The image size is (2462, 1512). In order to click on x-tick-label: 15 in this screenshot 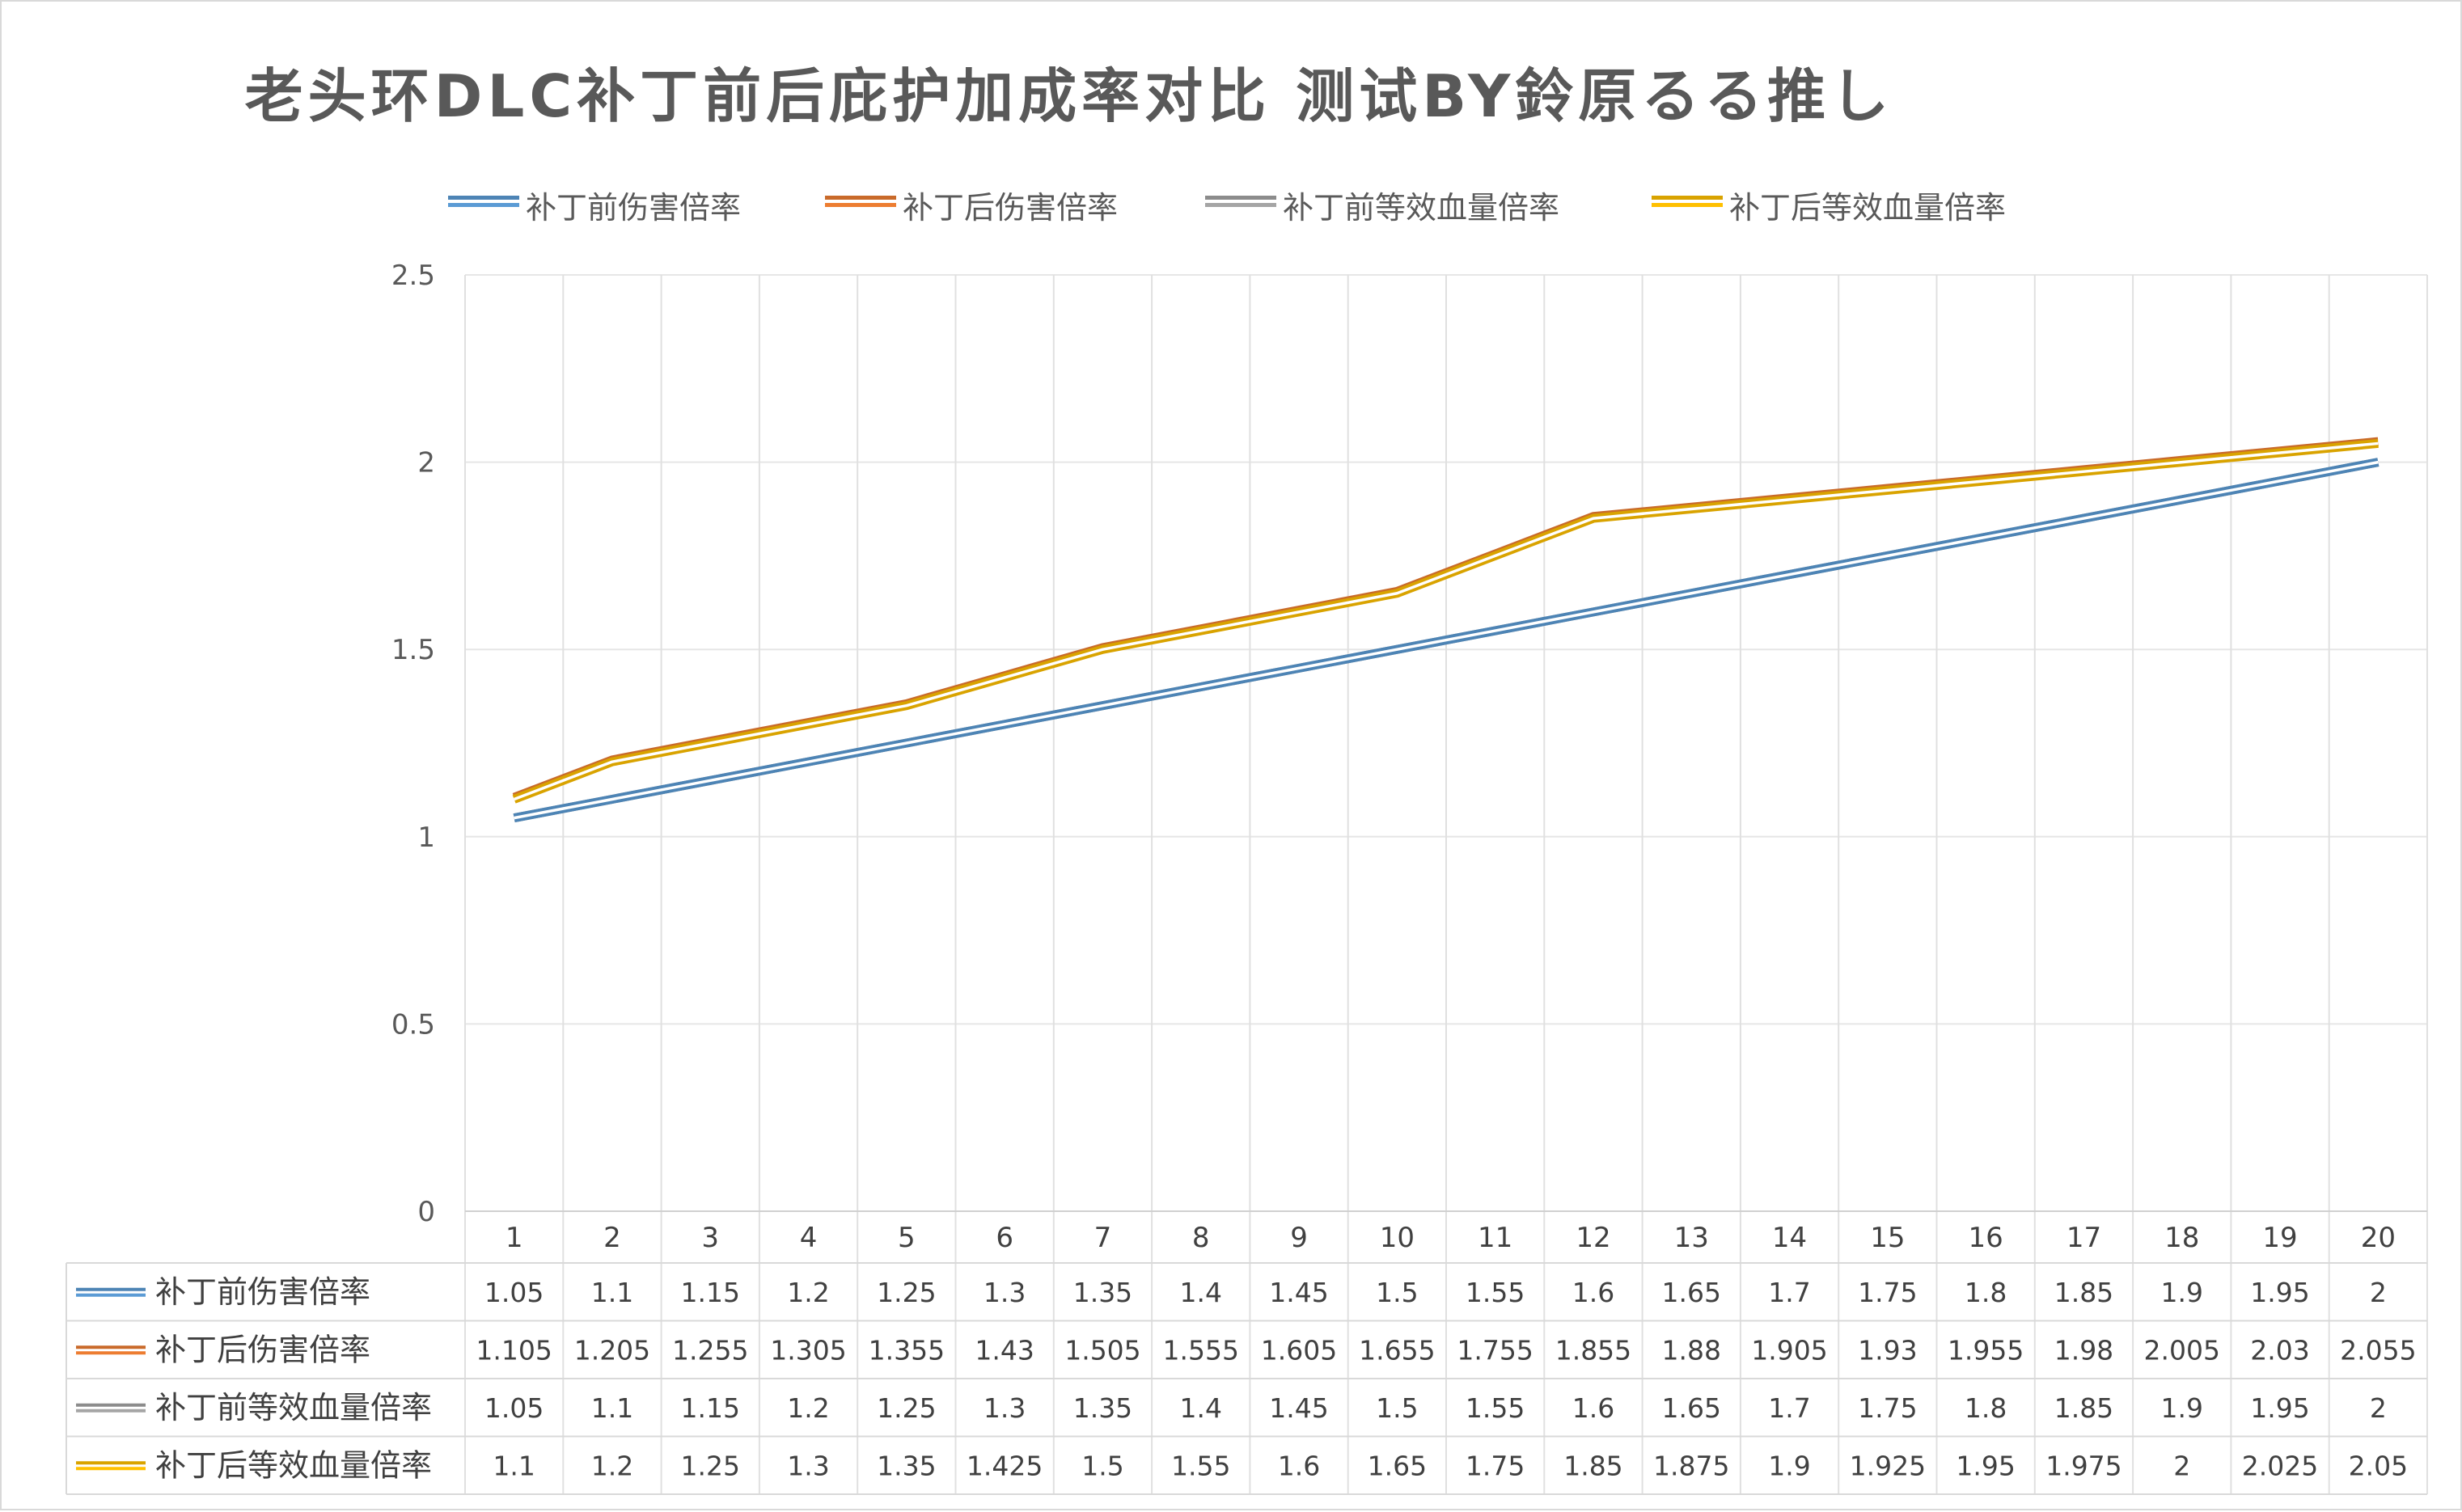, I will do `click(1887, 1238)`.